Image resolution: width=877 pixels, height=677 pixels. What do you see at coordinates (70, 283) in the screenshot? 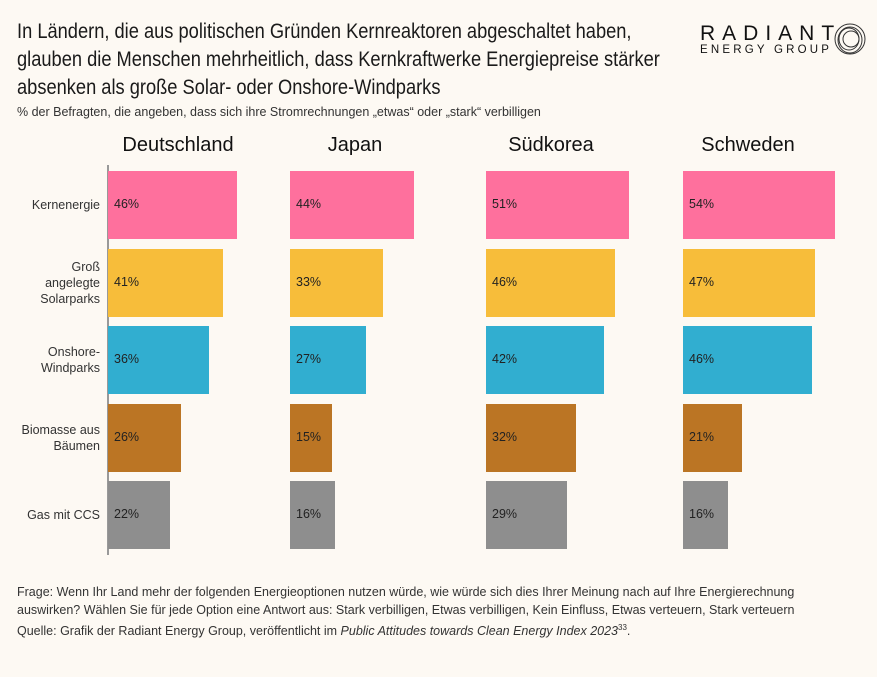
I see `category-label: Groß angelegte Solarparks` at bounding box center [70, 283].